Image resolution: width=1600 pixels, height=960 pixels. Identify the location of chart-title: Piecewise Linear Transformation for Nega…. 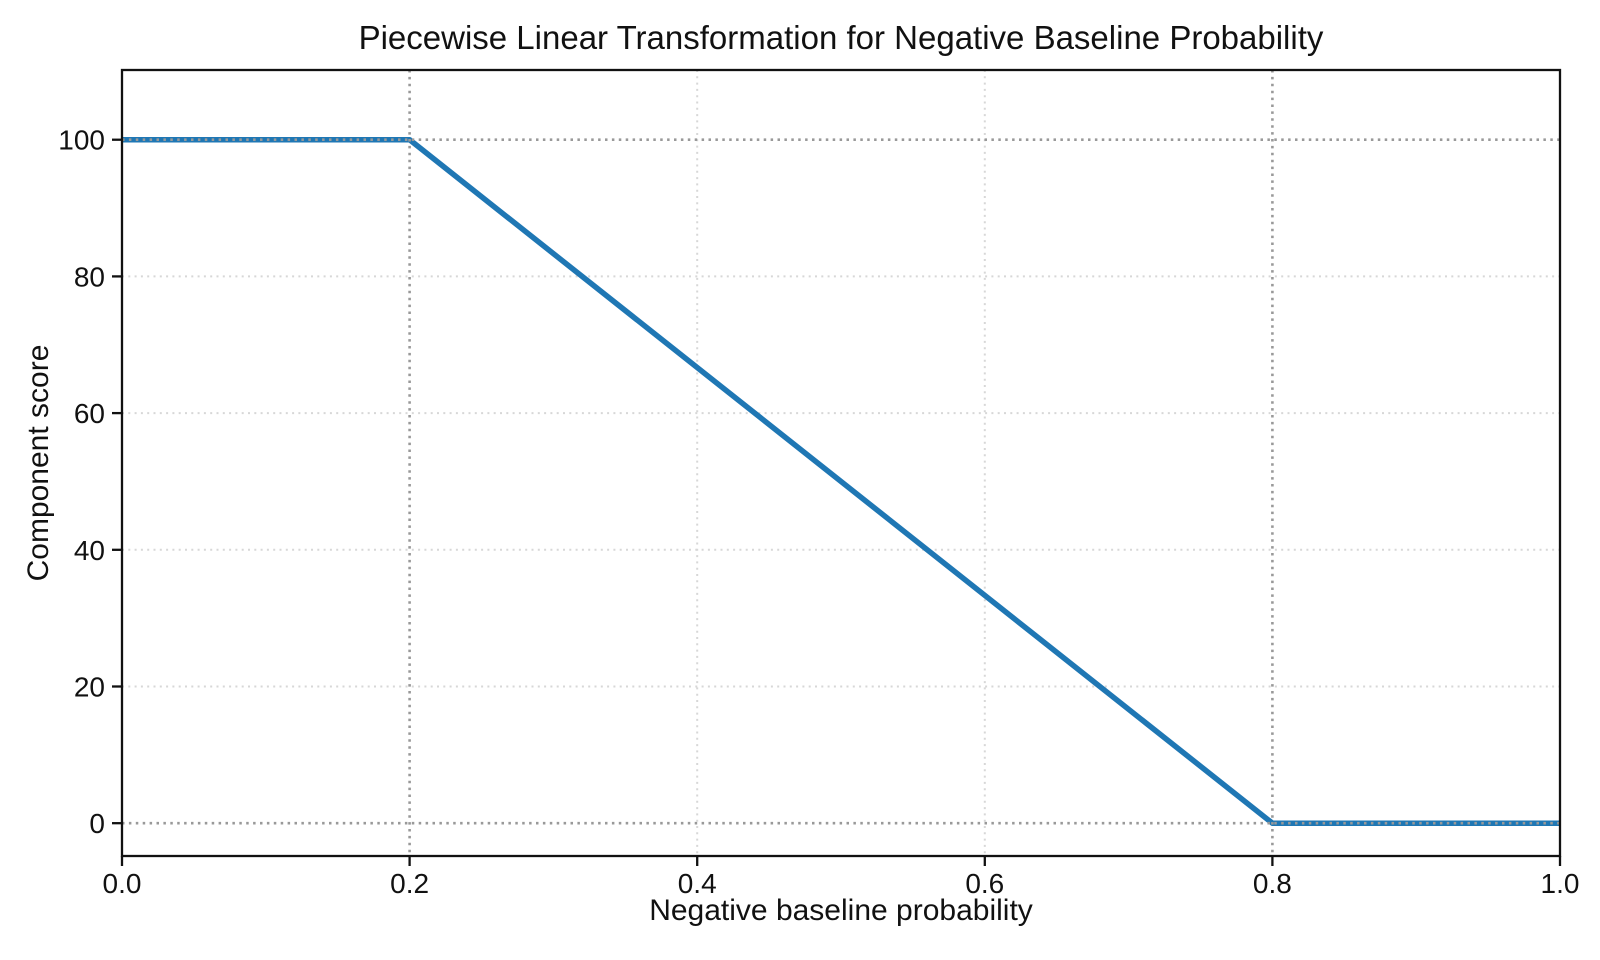
(841, 37).